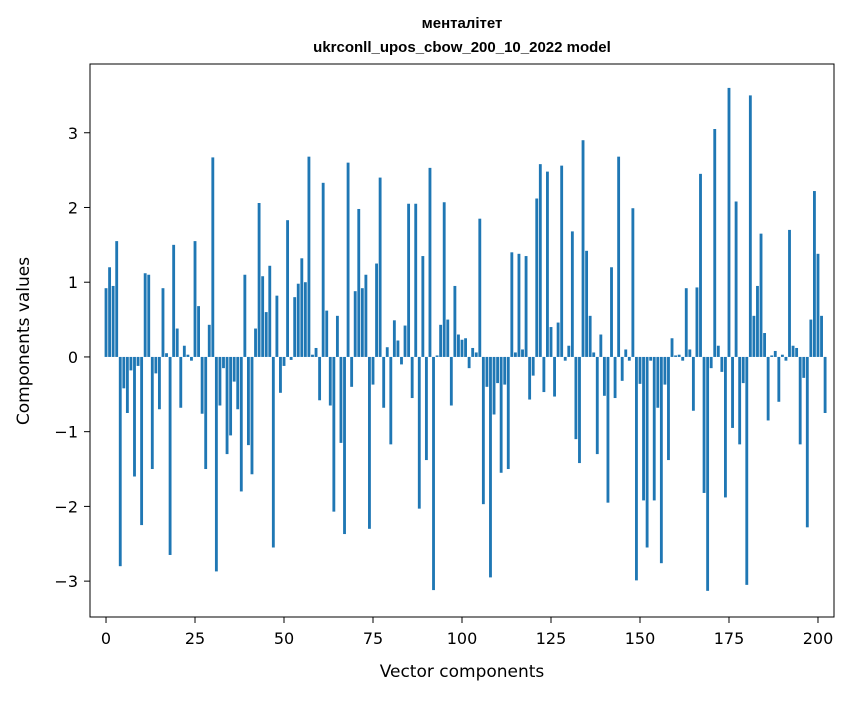  I want to click on y-tick-label: −2, so click(66, 506).